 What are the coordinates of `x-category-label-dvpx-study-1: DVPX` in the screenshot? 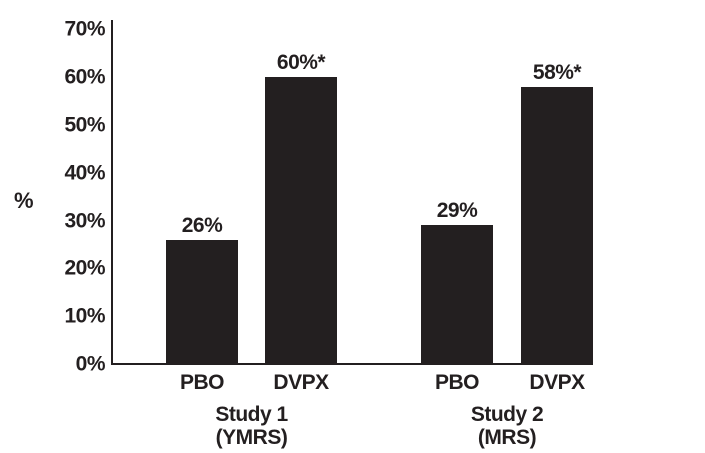 It's located at (301, 382).